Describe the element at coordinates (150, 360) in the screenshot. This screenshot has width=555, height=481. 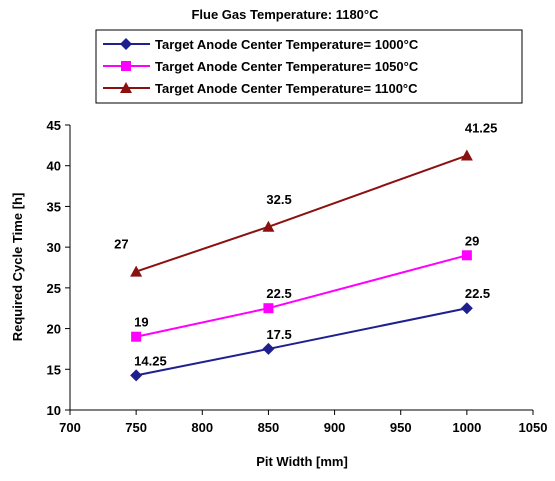
I see `data-label: 14.25` at that location.